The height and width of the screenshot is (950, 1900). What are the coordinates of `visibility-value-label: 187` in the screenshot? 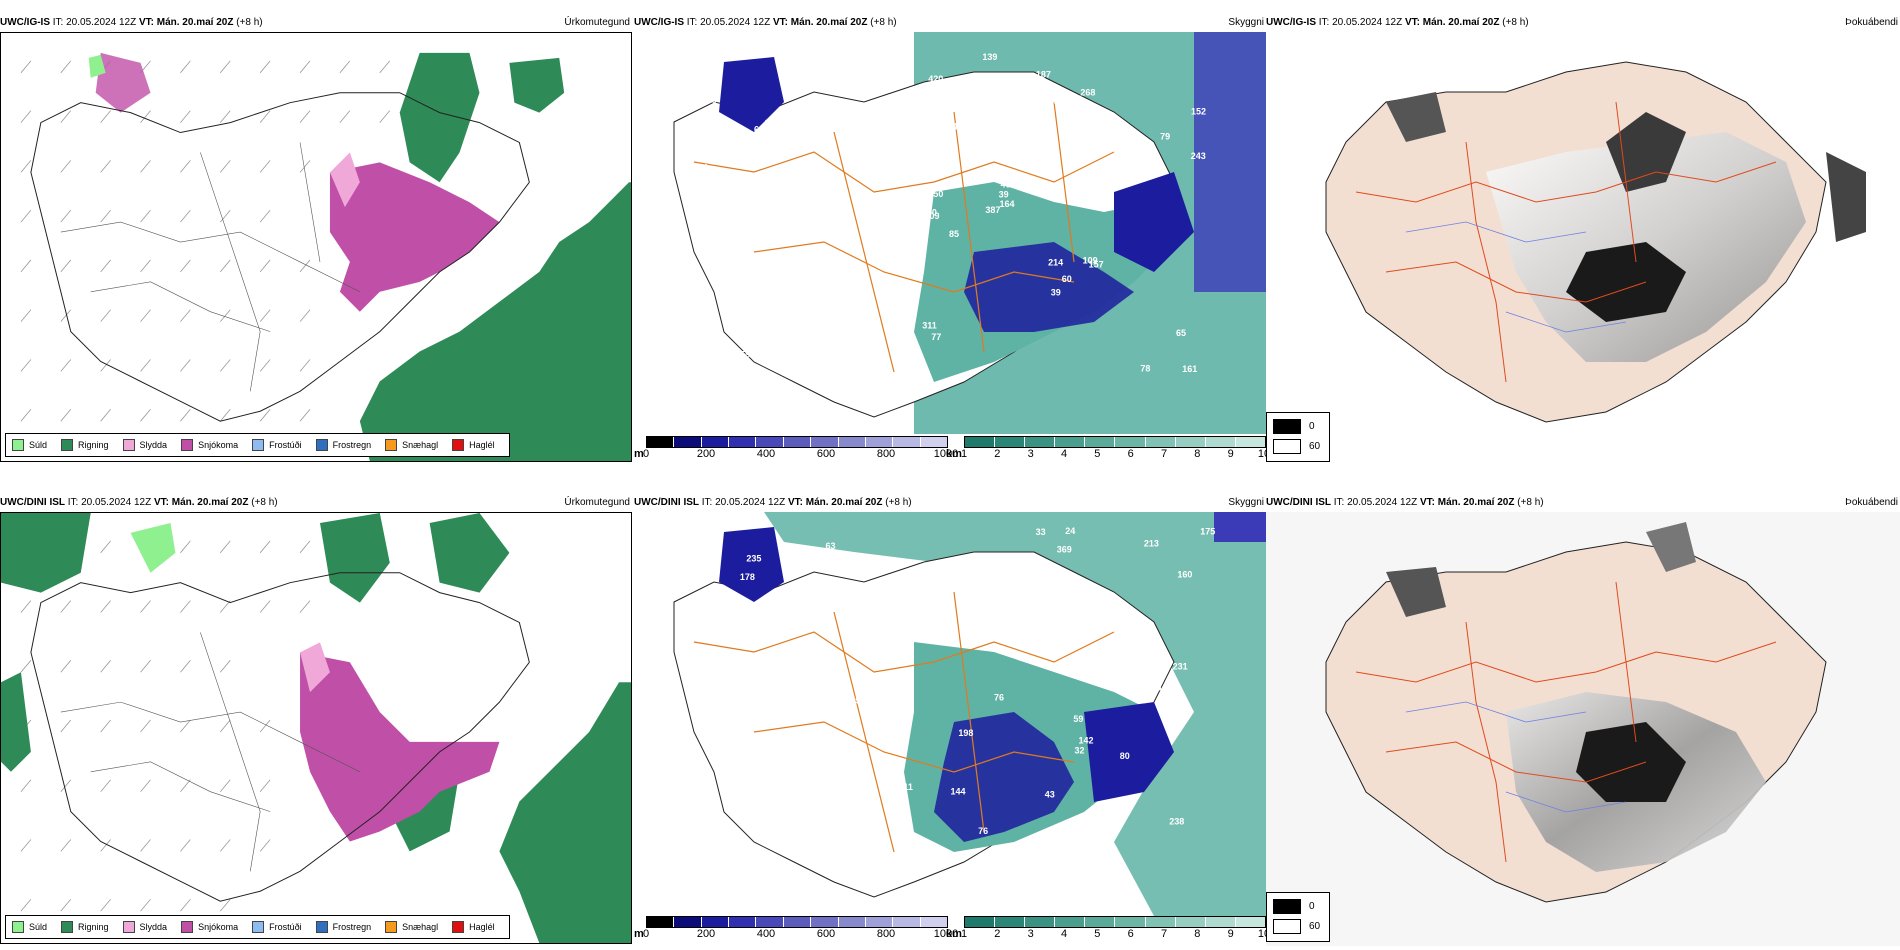 It's located at (1043, 74).